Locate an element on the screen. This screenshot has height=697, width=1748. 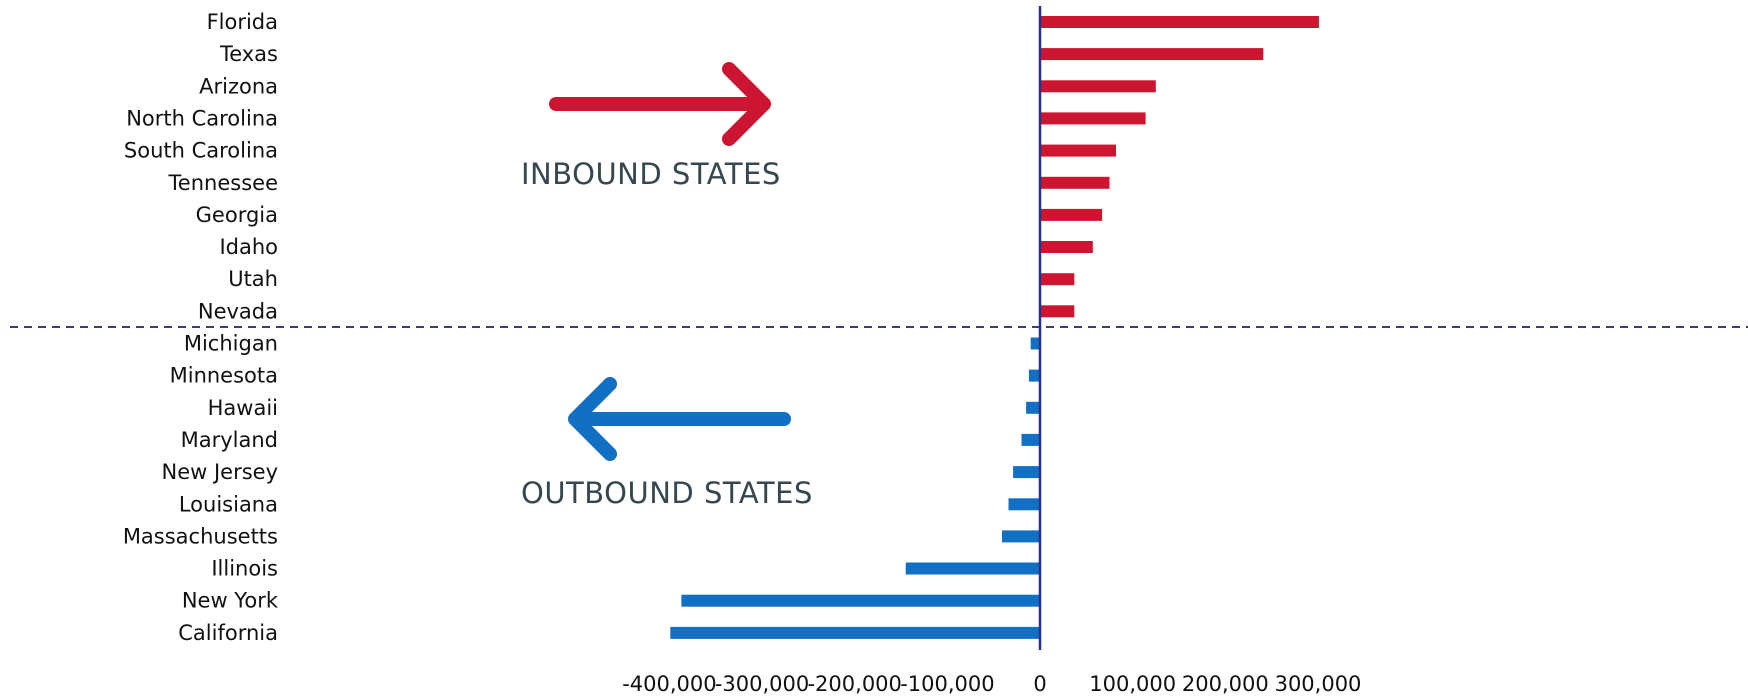
category-label-illinois: Illinois is located at coordinates (244, 569).